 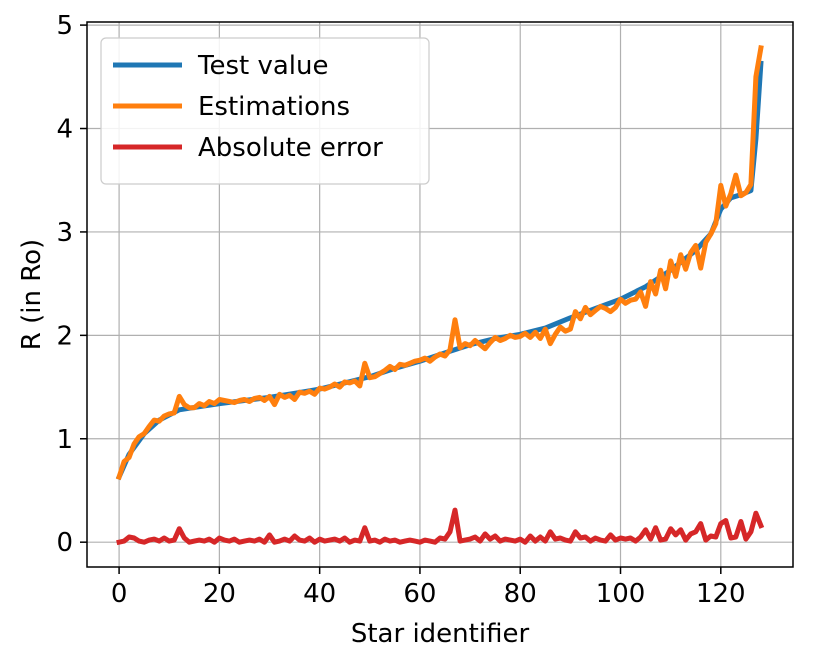 What do you see at coordinates (290, 148) in the screenshot?
I see `legend-label: Absolute error` at bounding box center [290, 148].